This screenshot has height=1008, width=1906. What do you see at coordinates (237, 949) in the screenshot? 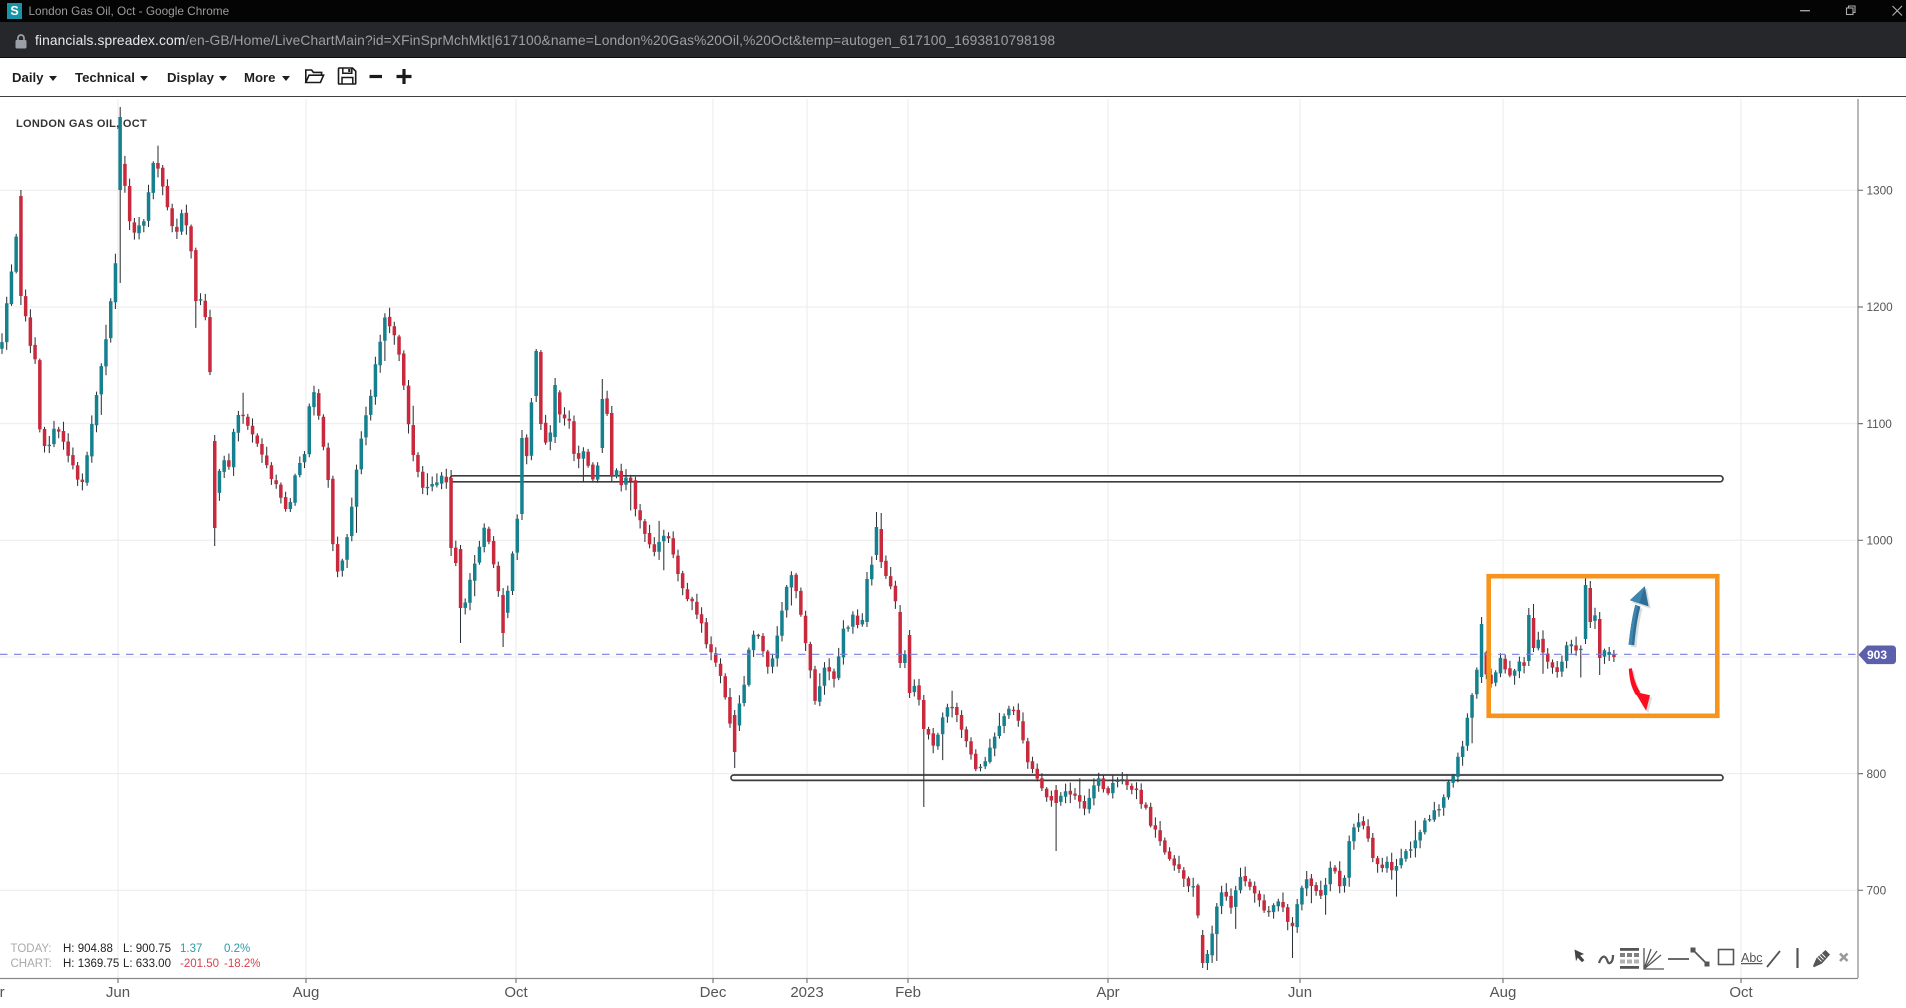
I see `svg-text: 0.2%` at bounding box center [237, 949].